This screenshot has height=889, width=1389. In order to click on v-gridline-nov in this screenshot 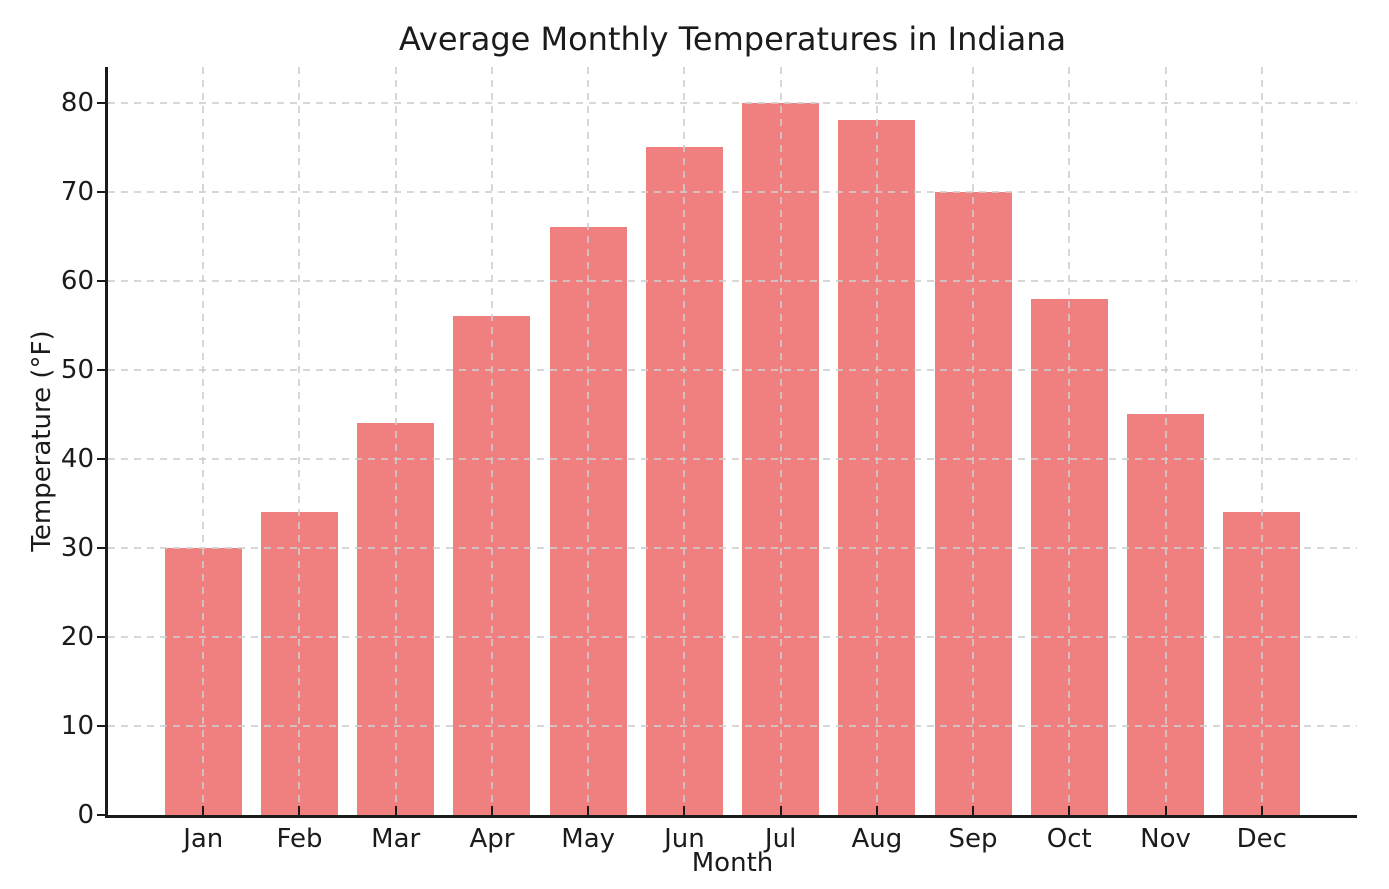, I will do `click(1165, 441)`.